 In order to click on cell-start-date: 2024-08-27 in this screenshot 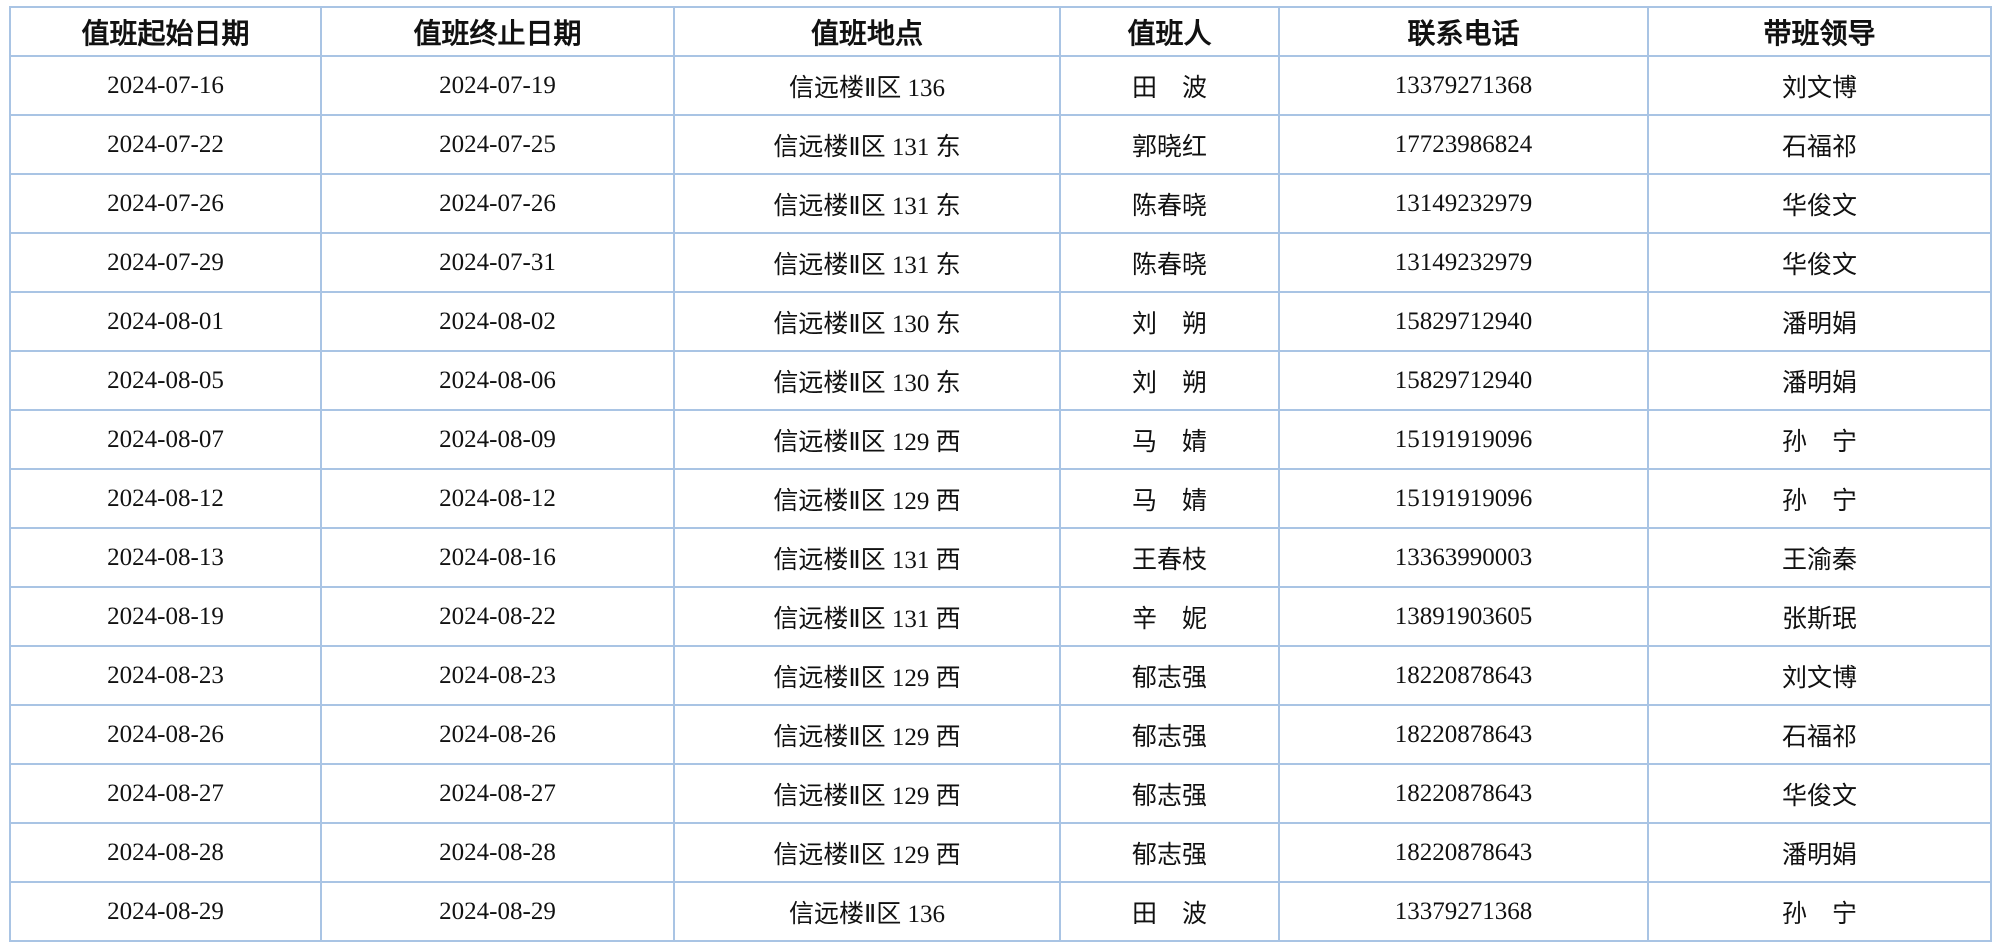, I will do `click(165, 793)`.